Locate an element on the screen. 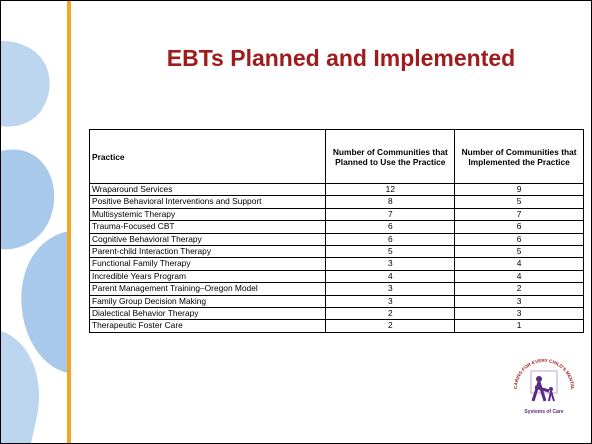  table-row: Cognitive Behavioral Therapy 6 6 is located at coordinates (336, 239).